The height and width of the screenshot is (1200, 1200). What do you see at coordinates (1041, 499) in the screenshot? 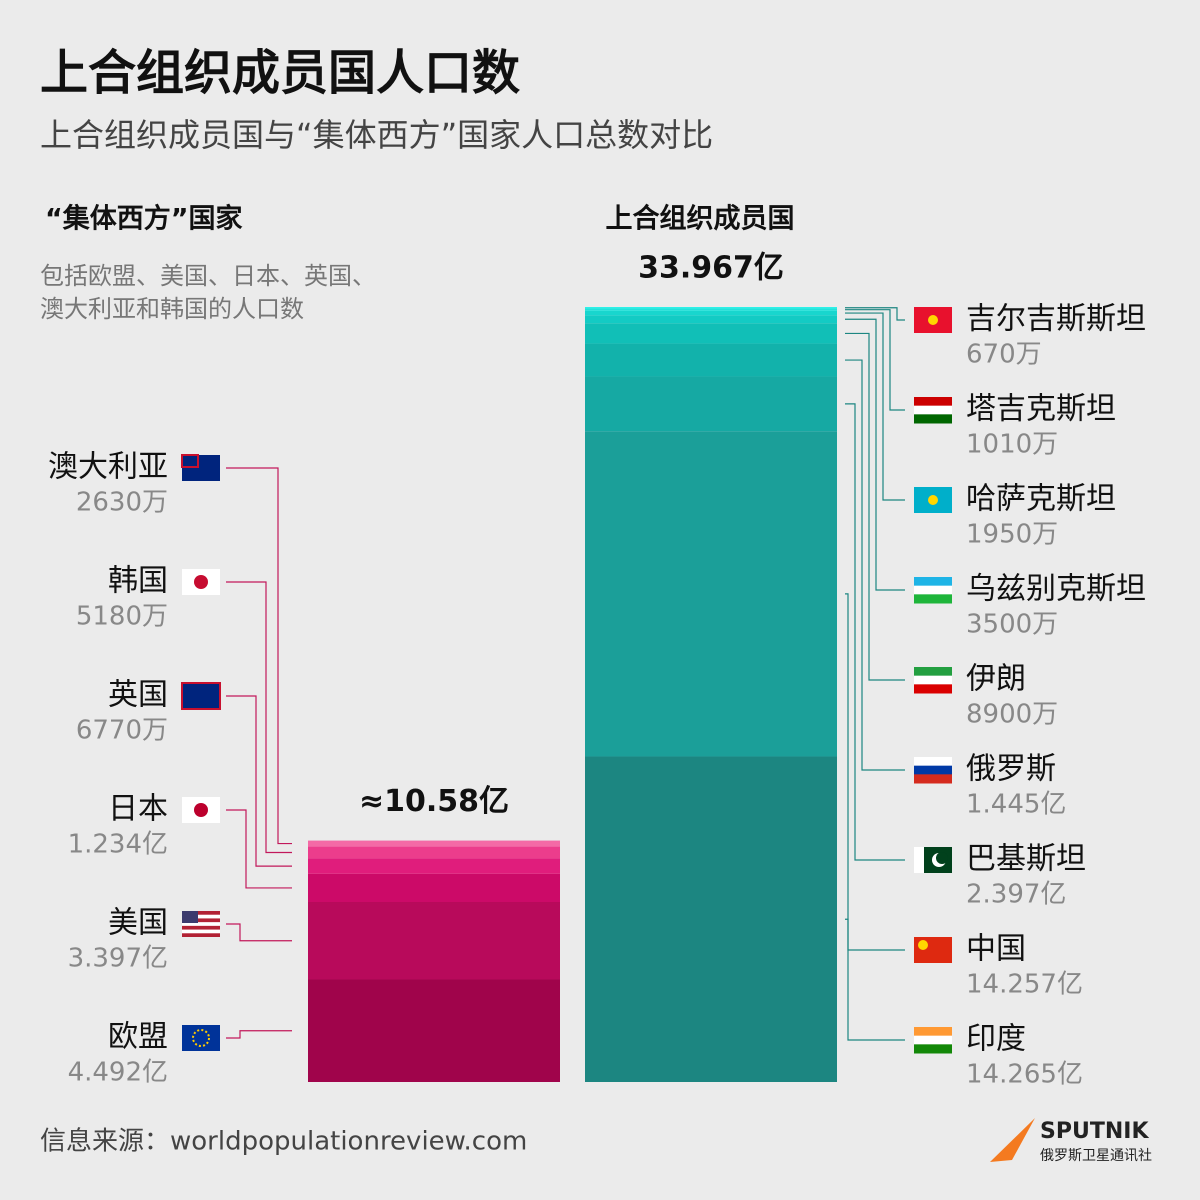
I see `country-name: 哈萨克斯坦` at bounding box center [1041, 499].